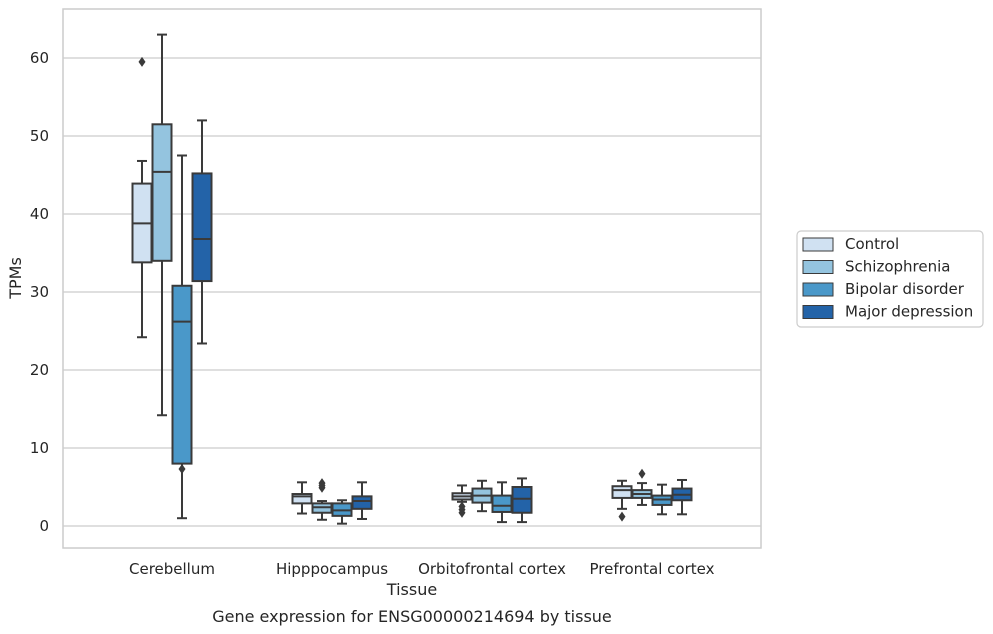 The image size is (993, 634). I want to click on legend-frame, so click(890, 279).